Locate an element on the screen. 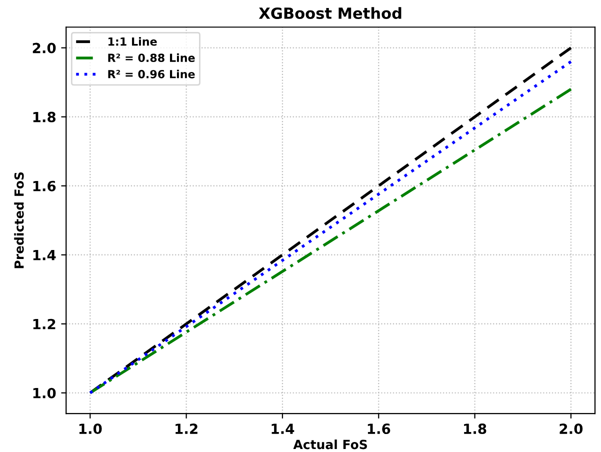 This screenshot has height=452, width=601. y-tick-label: 1.2 is located at coordinates (44, 324).